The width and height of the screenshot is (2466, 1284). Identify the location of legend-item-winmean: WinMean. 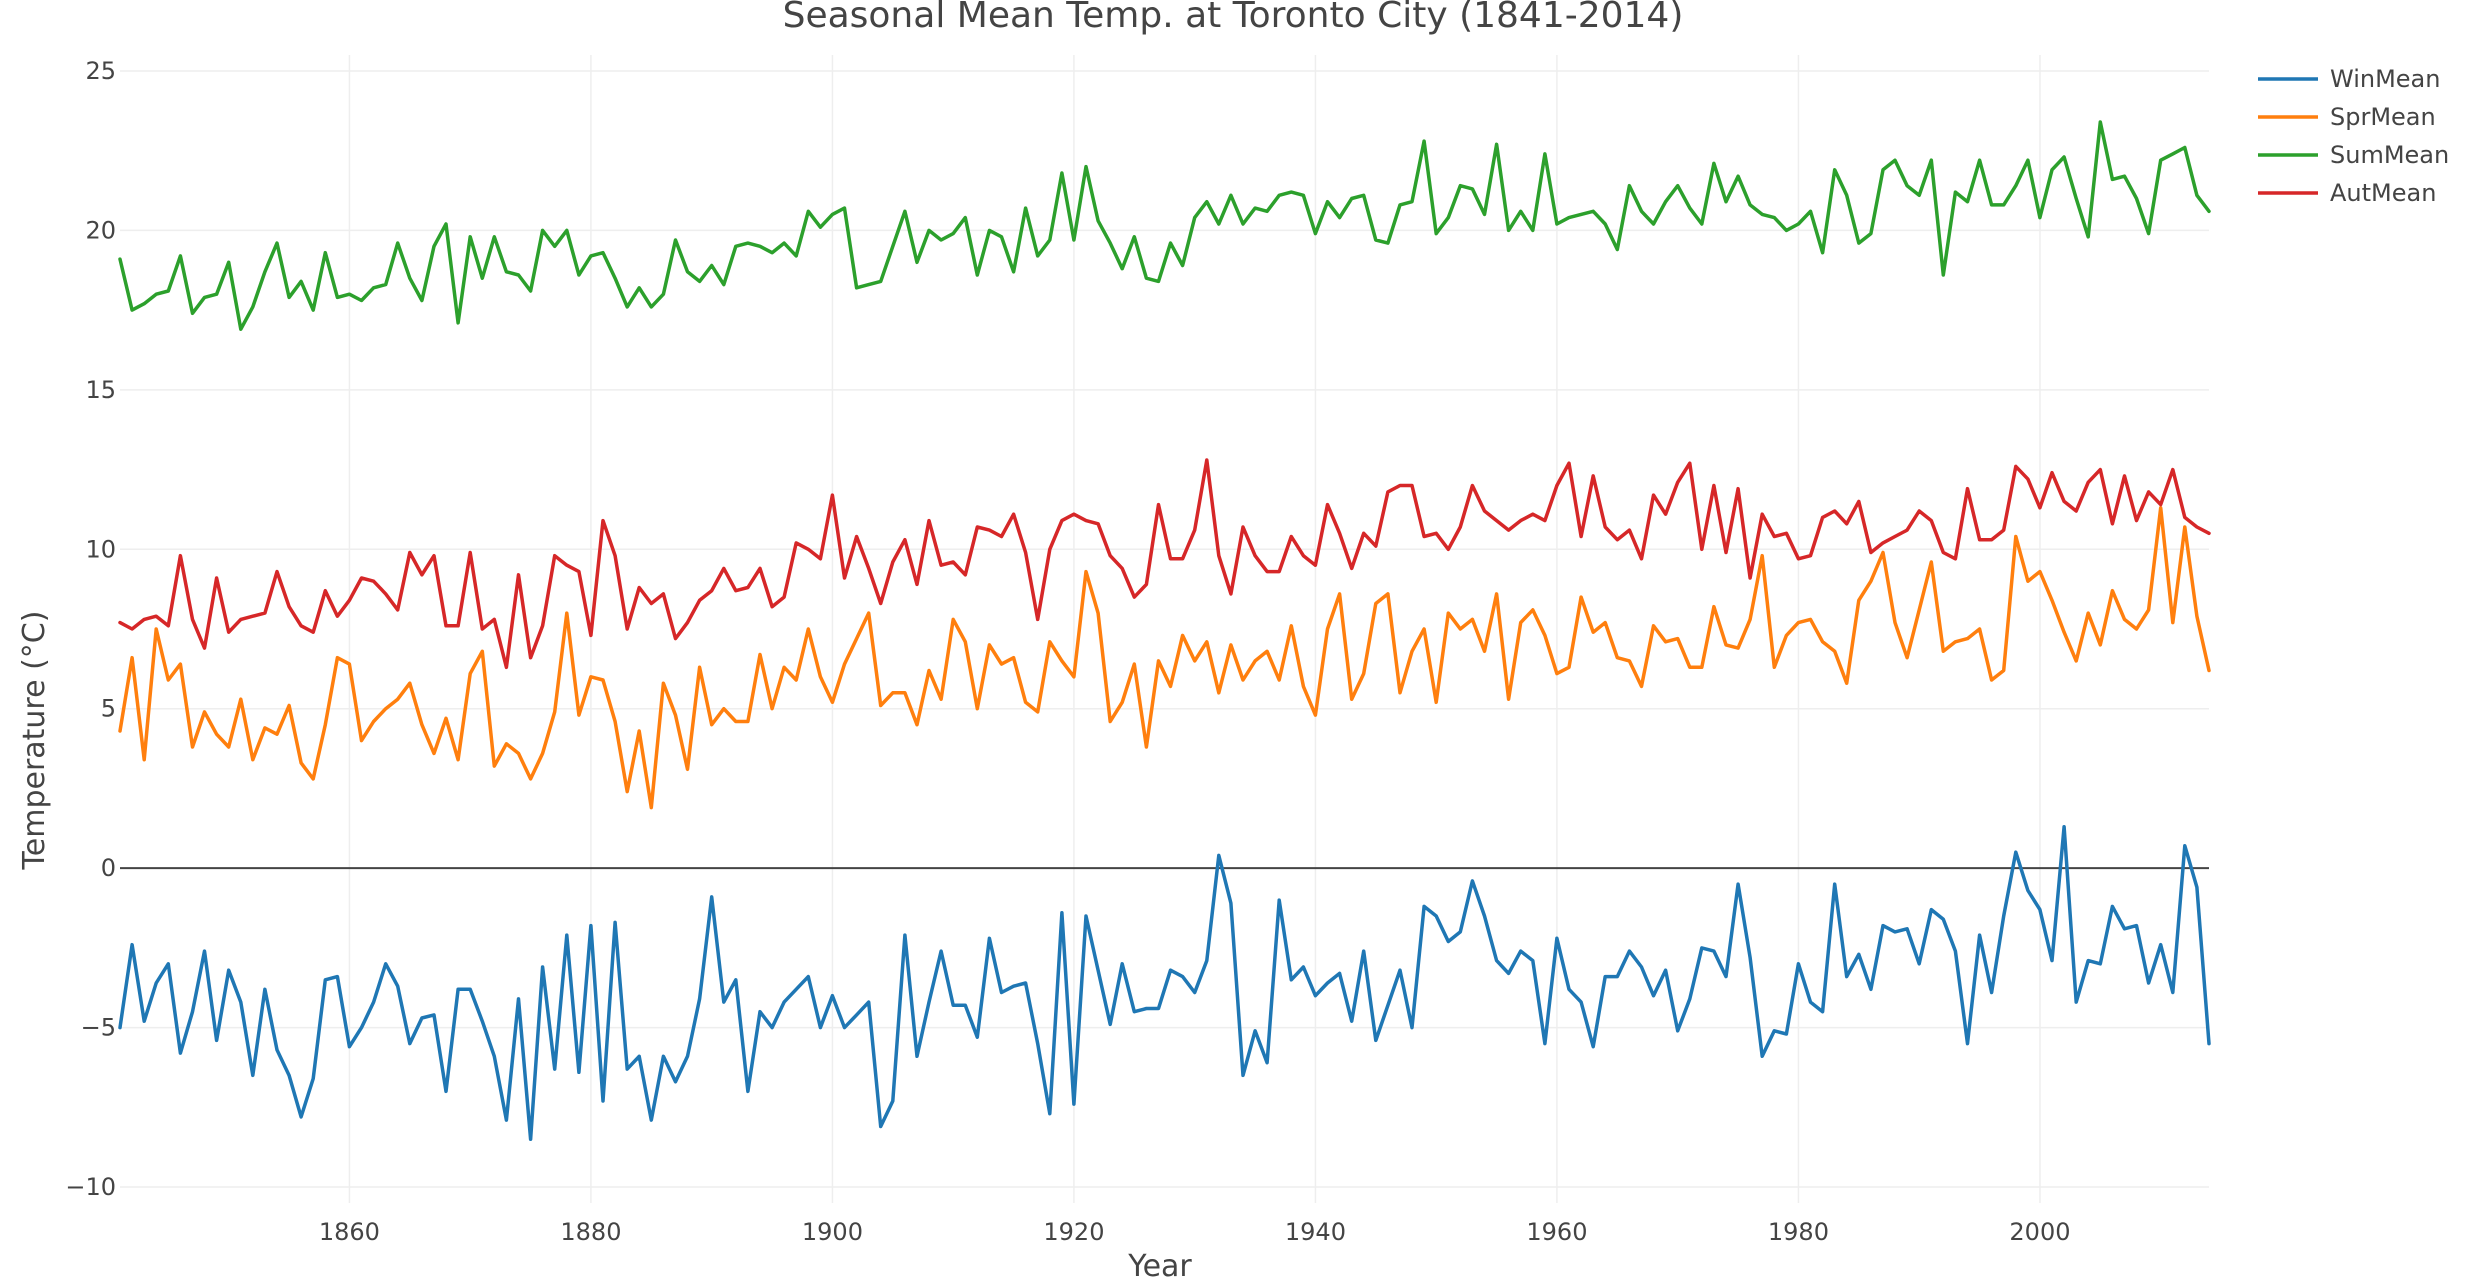
(2349, 79).